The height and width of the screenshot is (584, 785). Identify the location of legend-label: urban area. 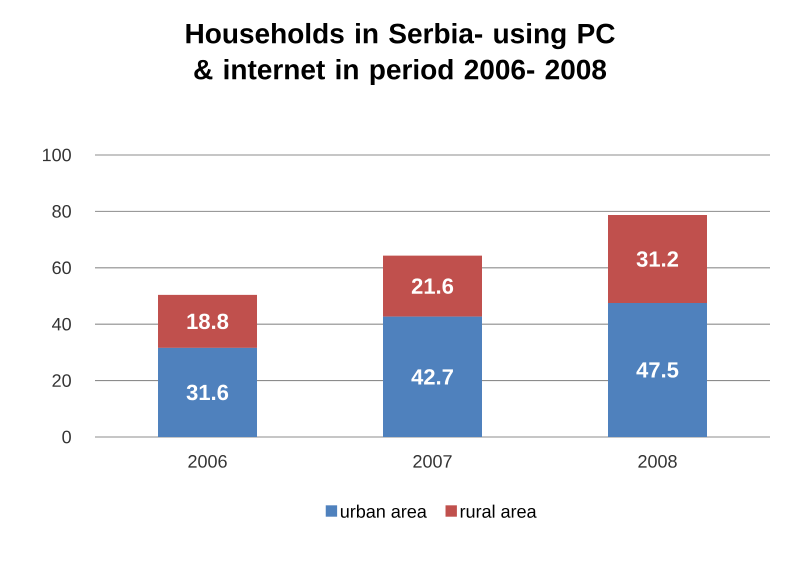
(383, 511).